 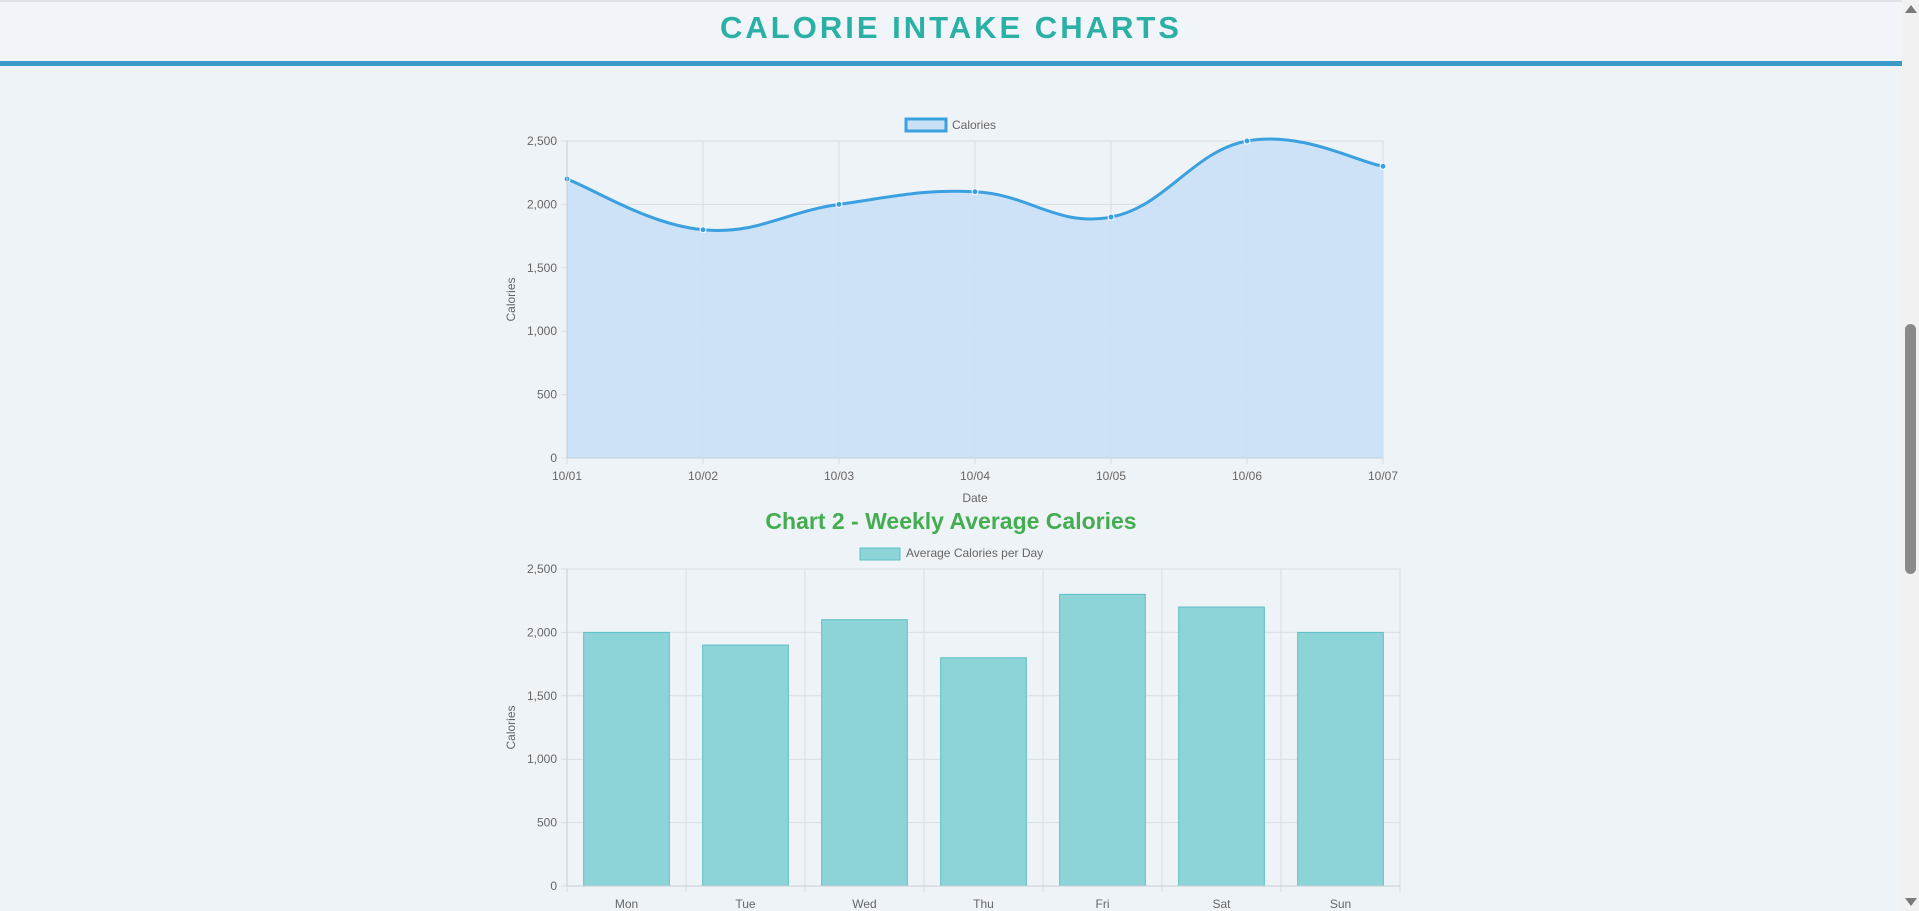 I want to click on scroll-thumb, so click(x=1910, y=449).